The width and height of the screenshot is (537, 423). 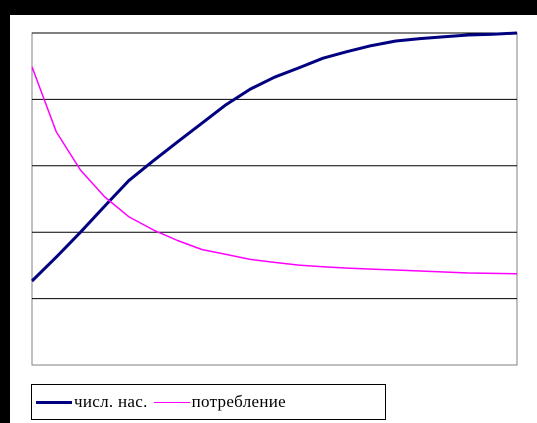 I want to click on legend-entry-series-1: числ. нас., so click(x=92, y=402).